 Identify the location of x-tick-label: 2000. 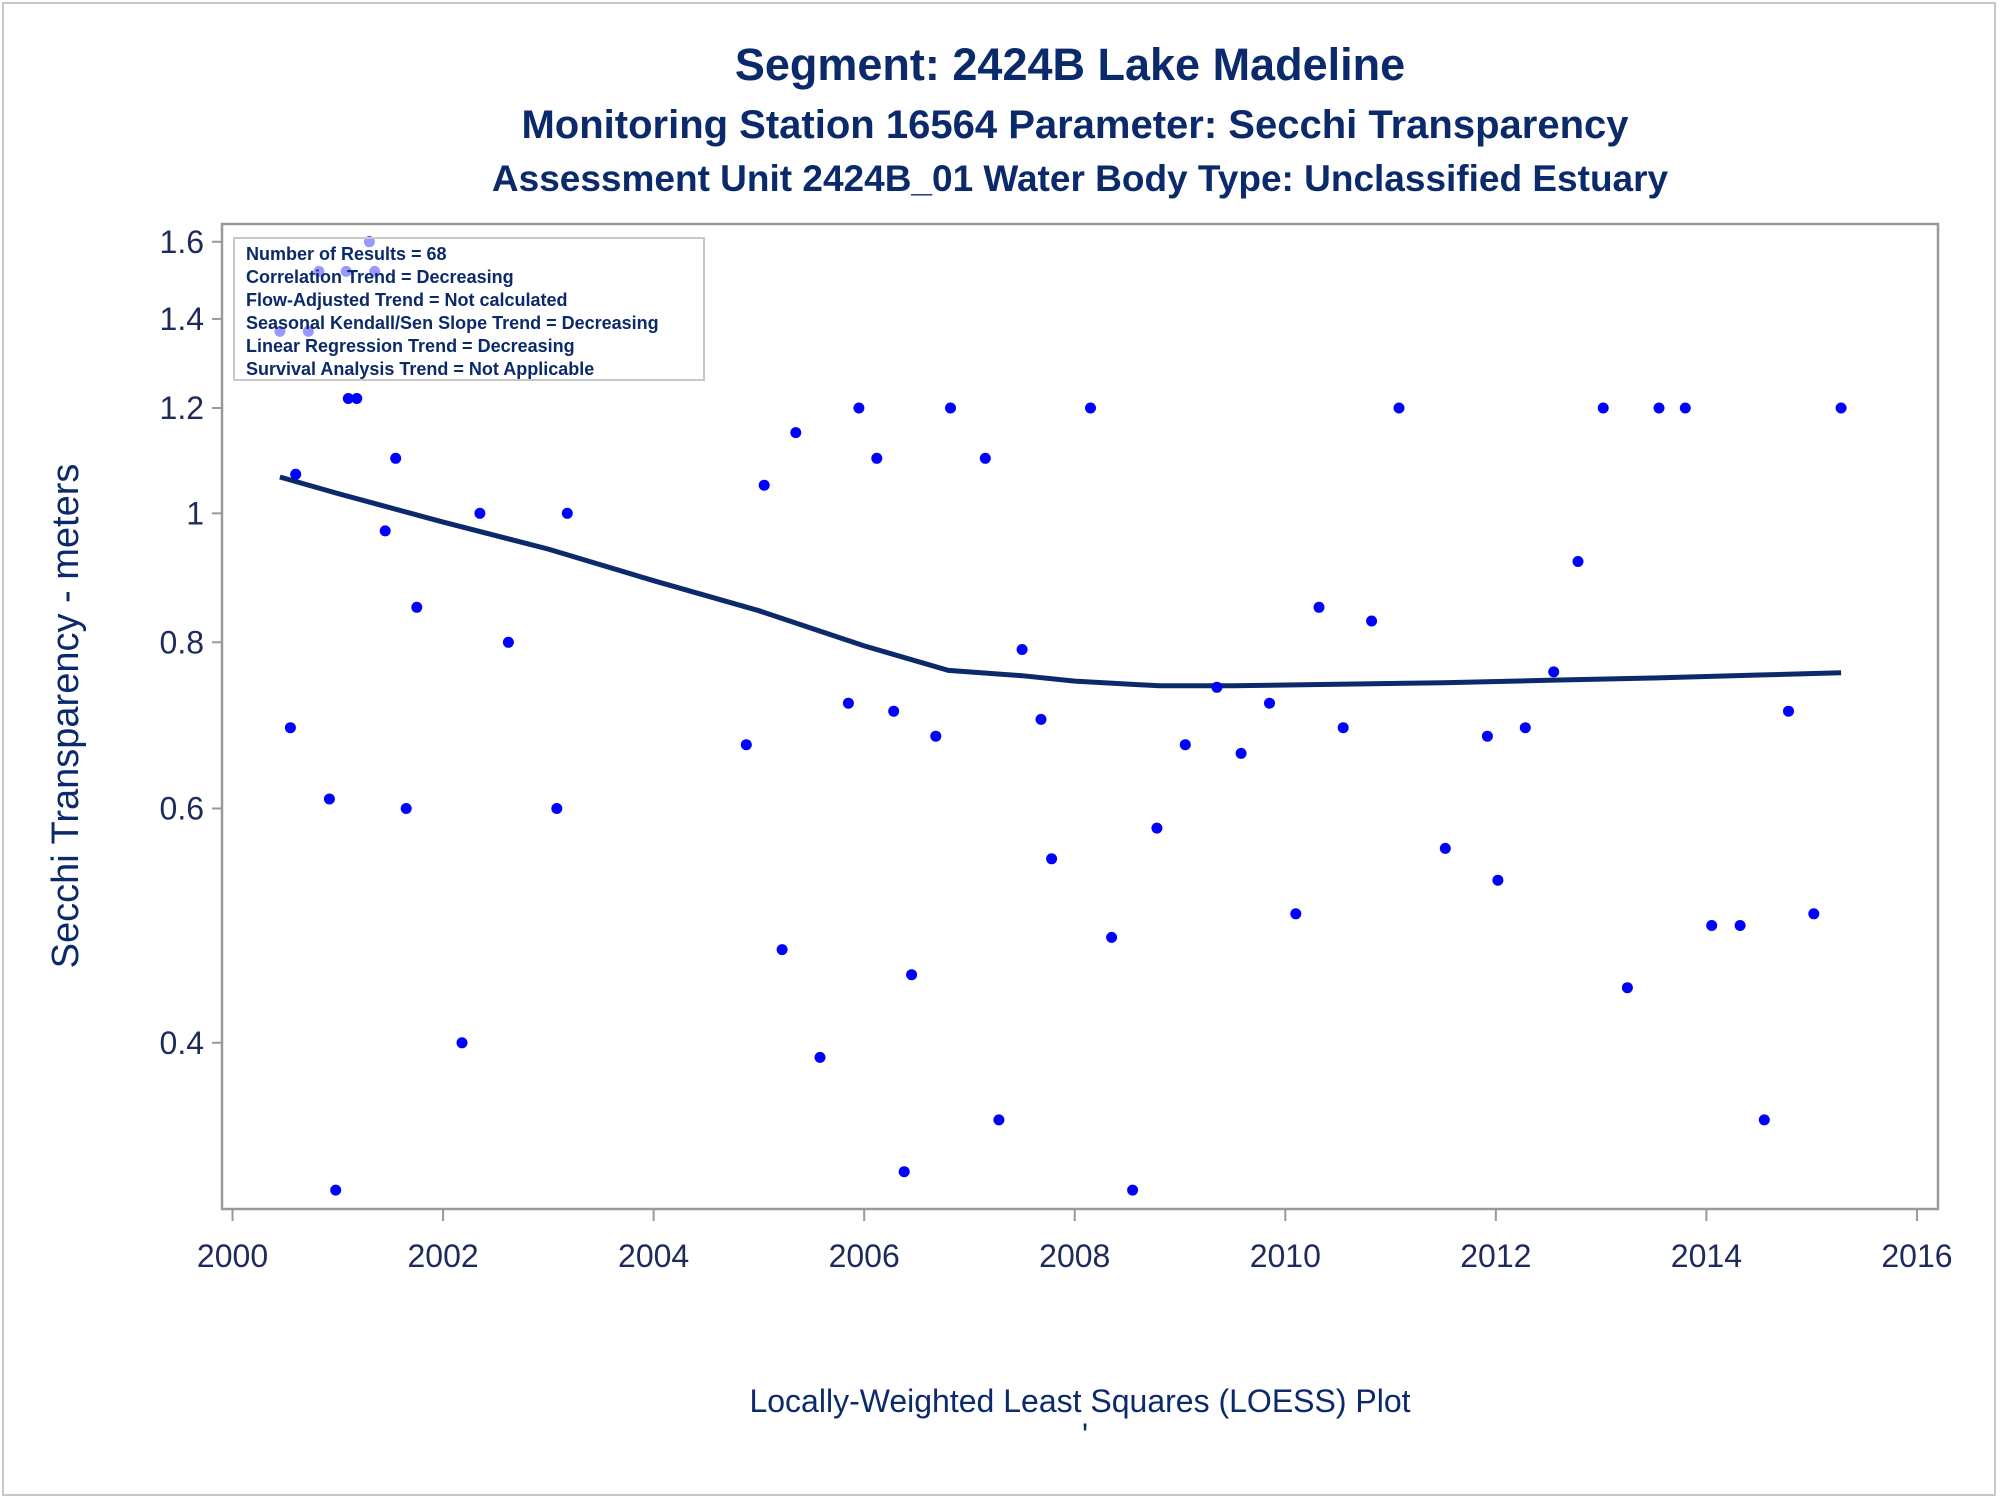
(232, 1256).